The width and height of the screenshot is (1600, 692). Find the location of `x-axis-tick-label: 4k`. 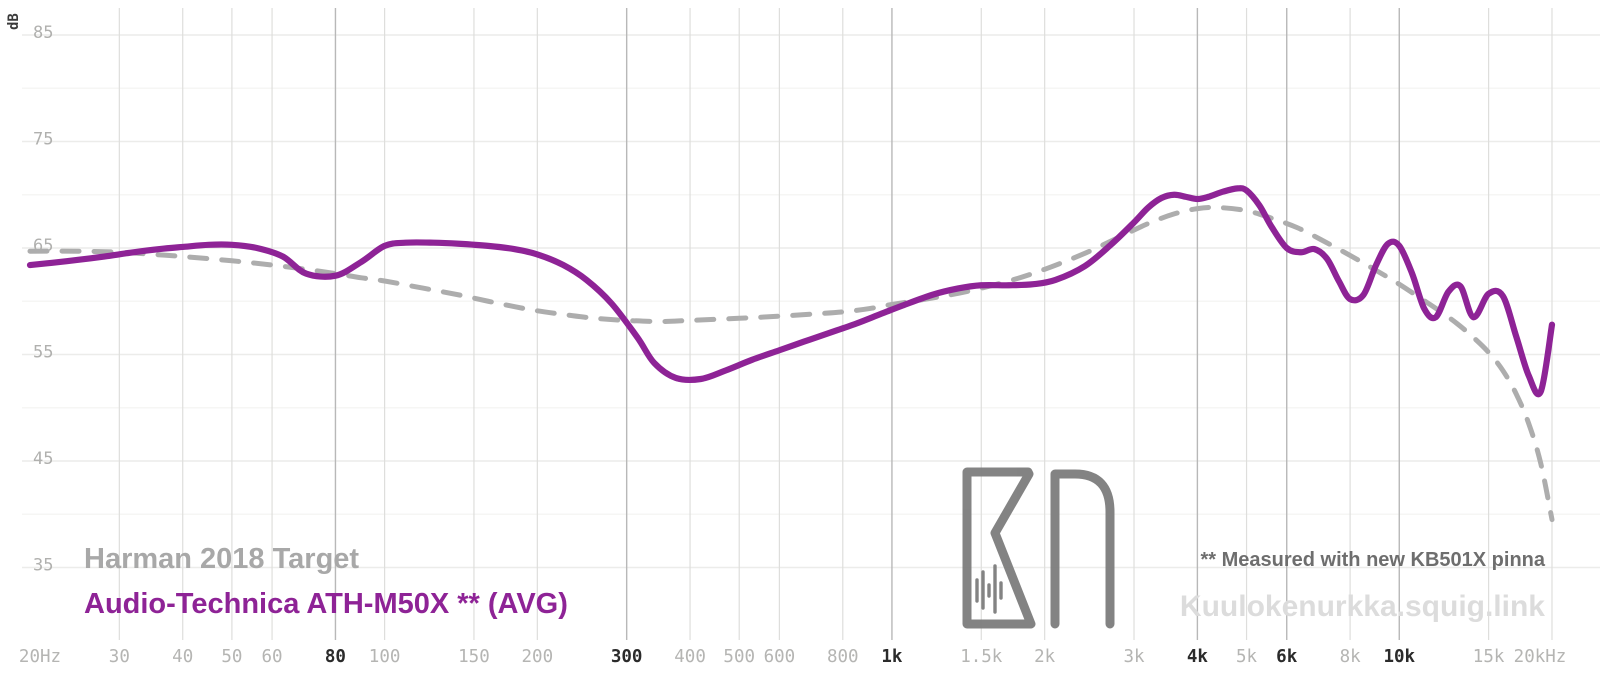

x-axis-tick-label: 4k is located at coordinates (1198, 657).